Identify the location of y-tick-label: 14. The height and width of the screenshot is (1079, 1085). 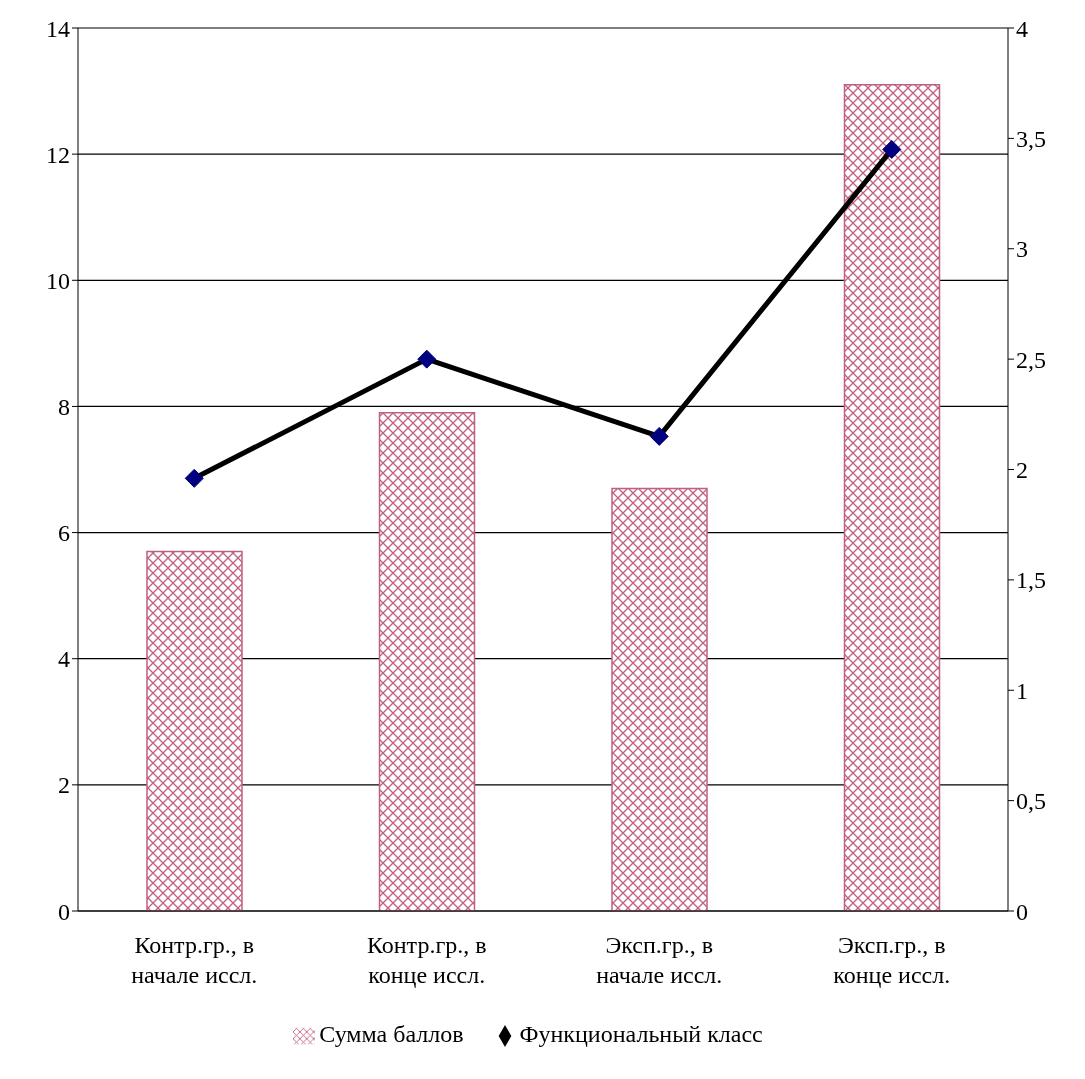
(58, 28).